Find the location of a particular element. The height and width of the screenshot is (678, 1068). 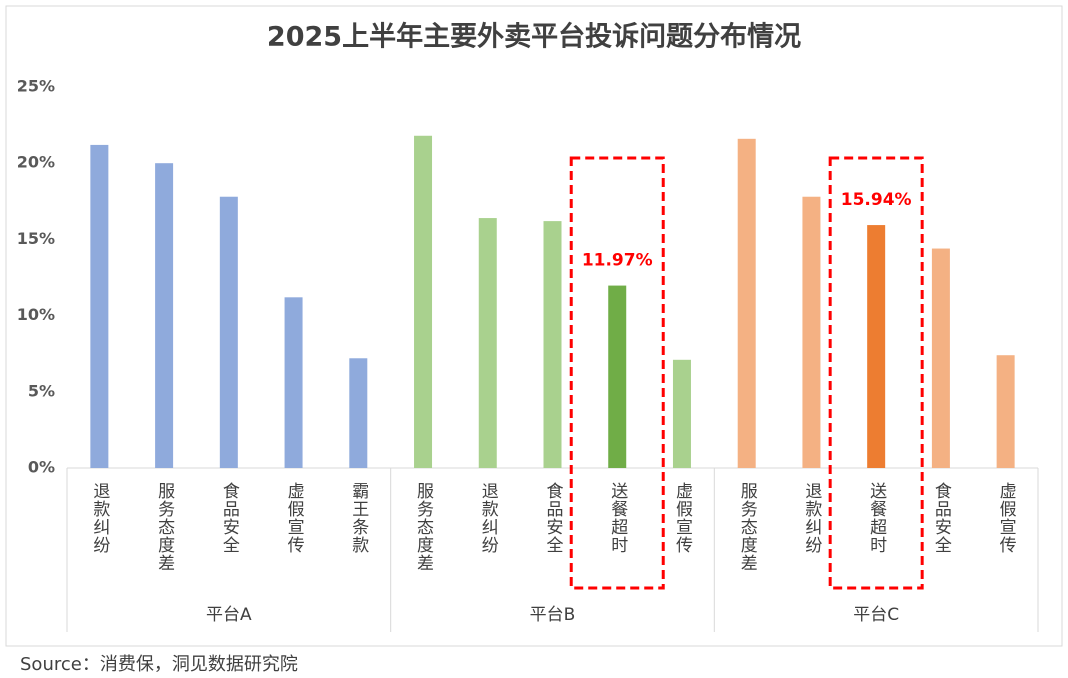

group-label: 平台A is located at coordinates (229, 615).